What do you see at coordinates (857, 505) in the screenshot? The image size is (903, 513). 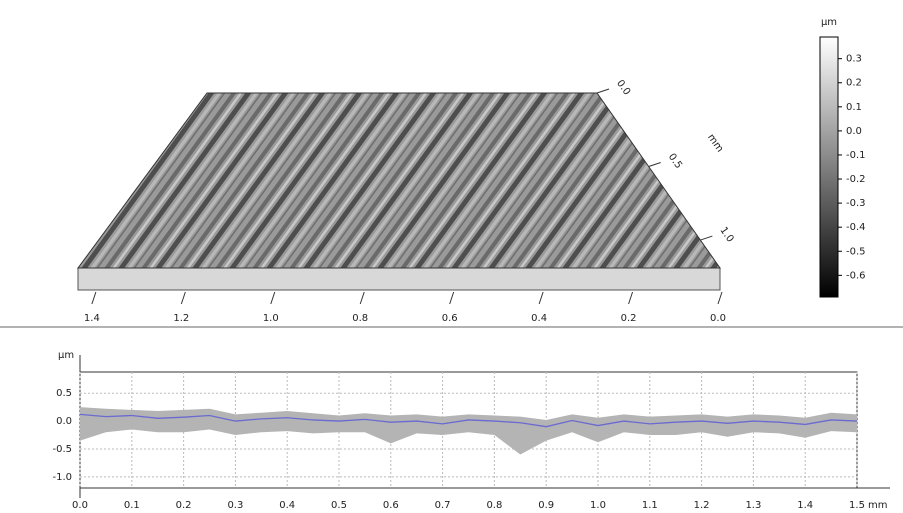 I see `x-tick-label: 1.5` at bounding box center [857, 505].